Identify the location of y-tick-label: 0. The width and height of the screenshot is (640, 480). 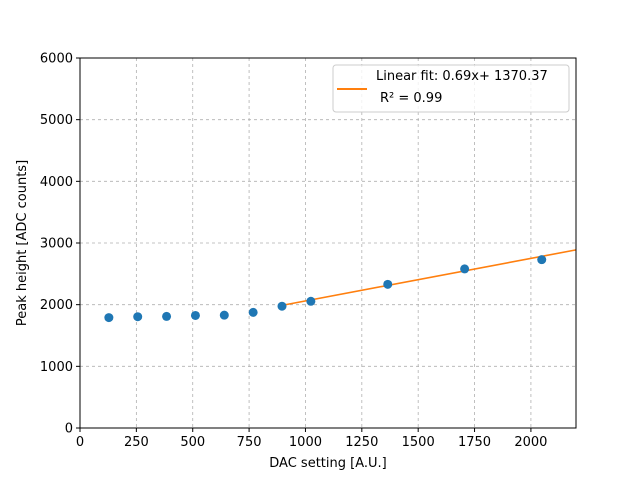
(69, 429).